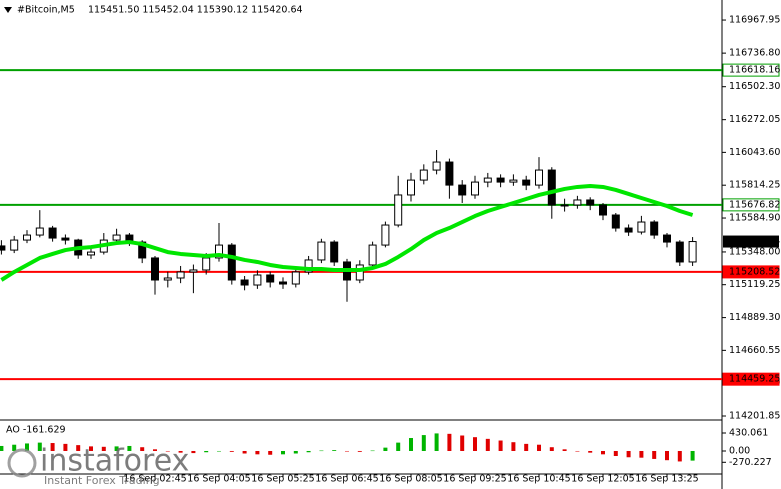 Image resolution: width=781 pixels, height=489 pixels. Describe the element at coordinates (754, 185) in the screenshot. I see `y-tick-label: 115814.25` at that location.